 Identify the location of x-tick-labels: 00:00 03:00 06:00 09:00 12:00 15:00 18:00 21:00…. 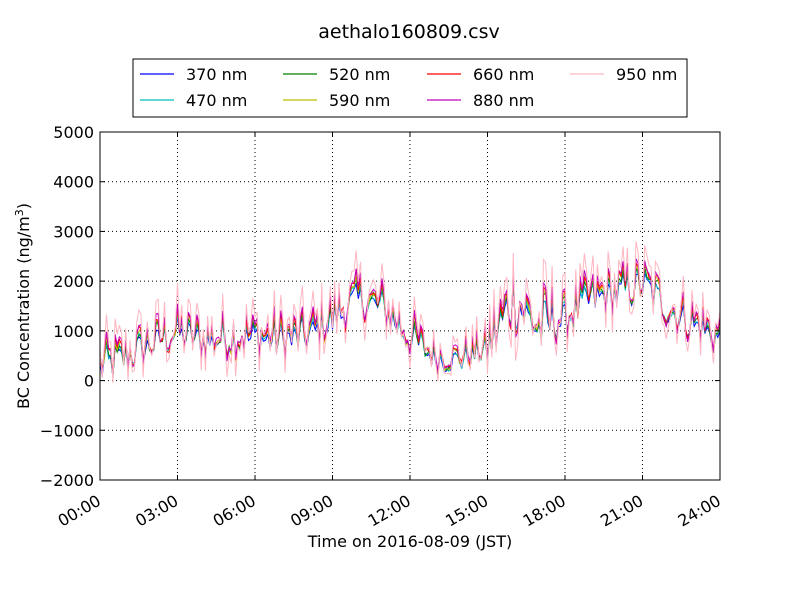
(389, 511).